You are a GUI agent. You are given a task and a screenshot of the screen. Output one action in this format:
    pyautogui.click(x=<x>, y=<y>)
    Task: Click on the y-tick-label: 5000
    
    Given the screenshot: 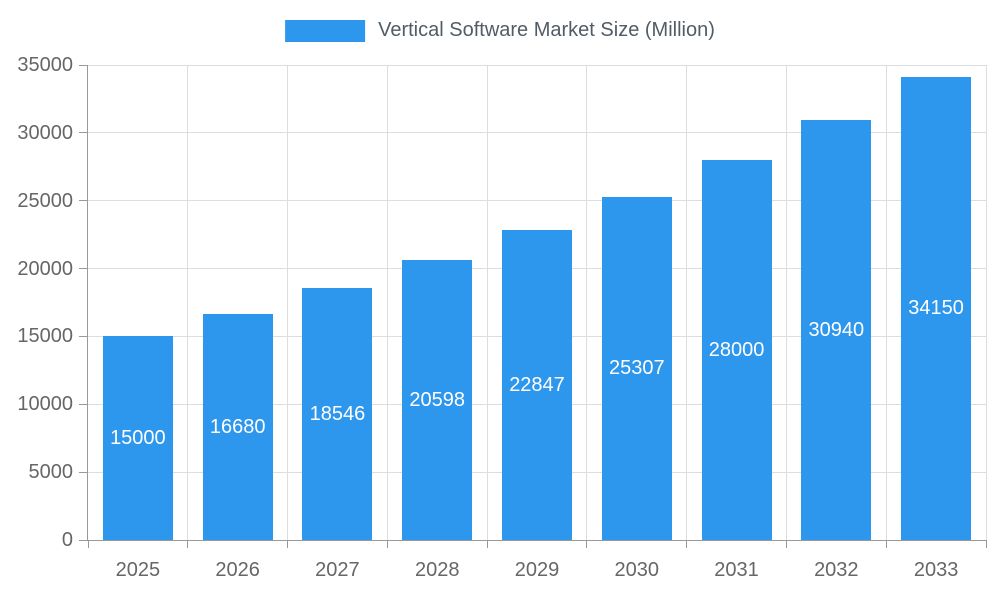 What is the action you would take?
    pyautogui.click(x=51, y=472)
    